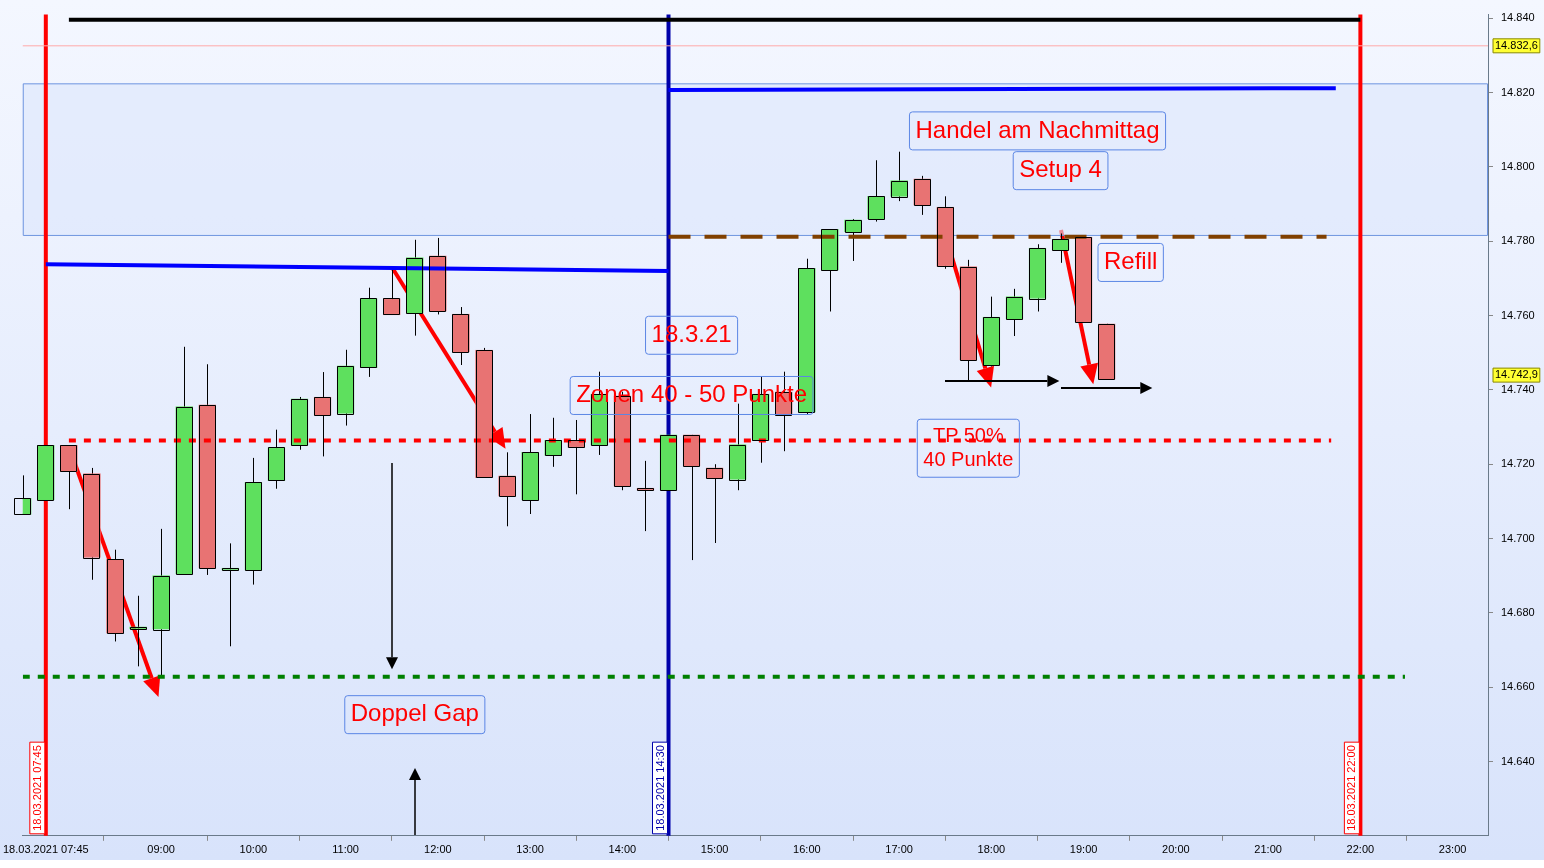  Describe the element at coordinates (46, 849) in the screenshot. I see `x-tick-label: 18.03.2021 07:45` at that location.